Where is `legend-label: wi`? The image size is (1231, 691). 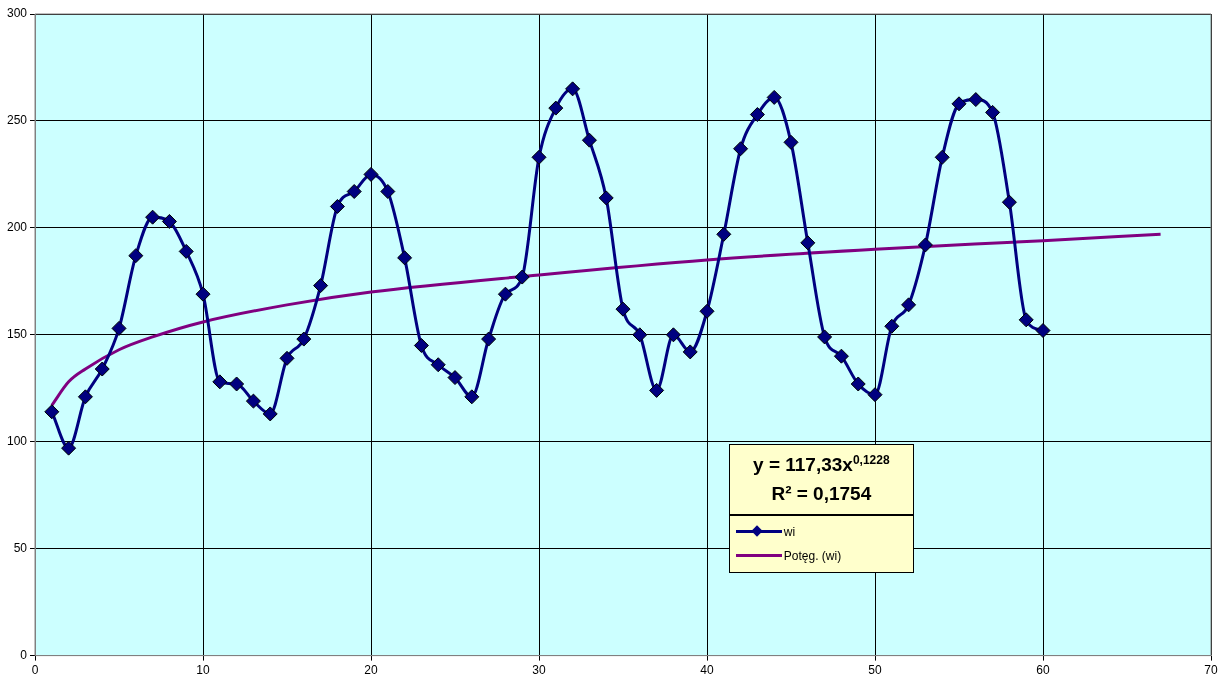
legend-label: wi is located at coordinates (789, 532).